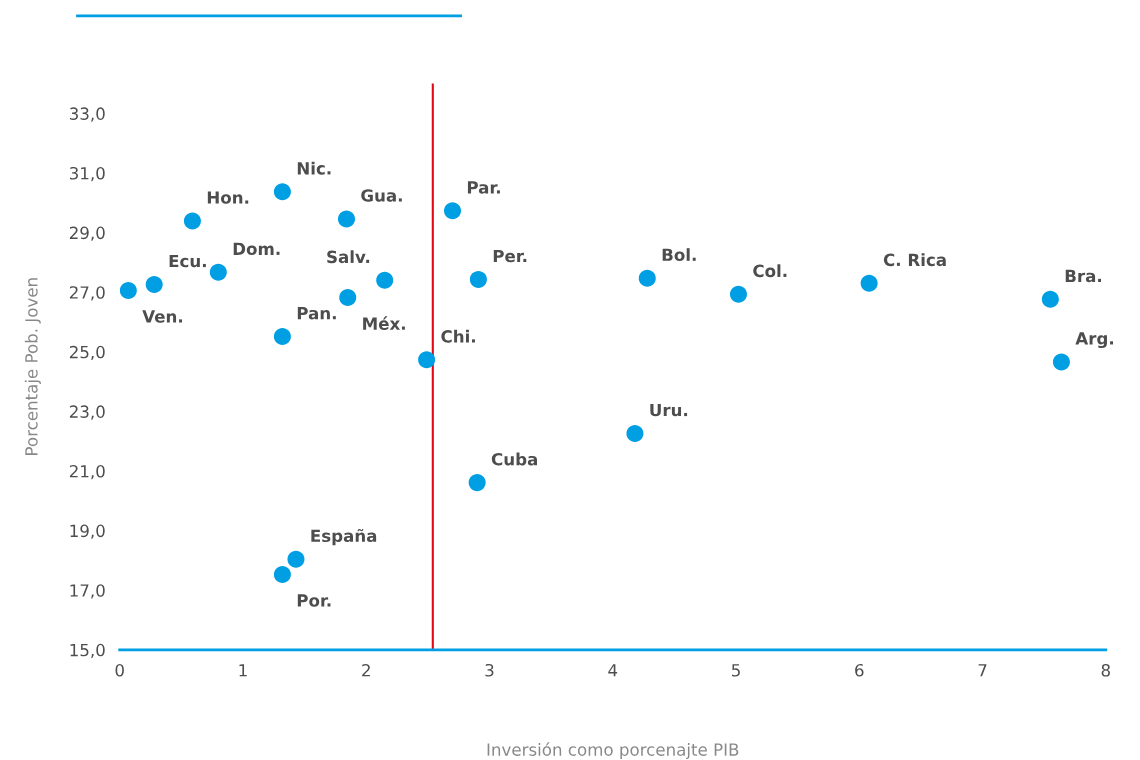 This screenshot has width=1140, height=760. I want to click on annotation: Ven., so click(162, 316).